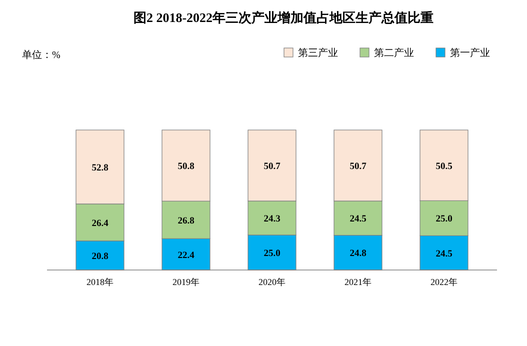 This screenshot has width=527, height=346. Describe the element at coordinates (394, 53) in the screenshot. I see `legend-label: 第二产业` at that location.